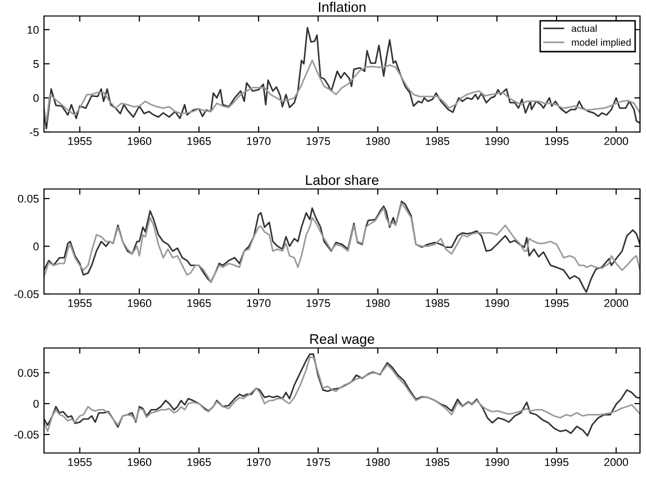 This screenshot has height=482, width=646. I want to click on chart-title: Labor share, so click(342, 179).